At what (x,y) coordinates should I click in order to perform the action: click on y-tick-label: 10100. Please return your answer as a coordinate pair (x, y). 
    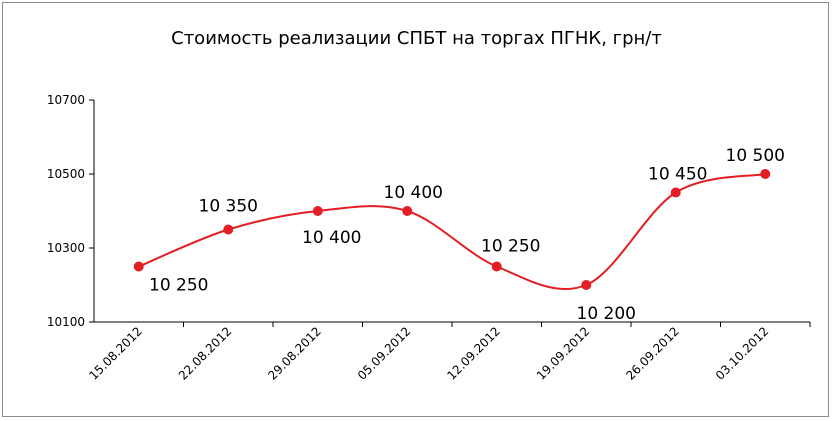
    Looking at the image, I should click on (66, 322).